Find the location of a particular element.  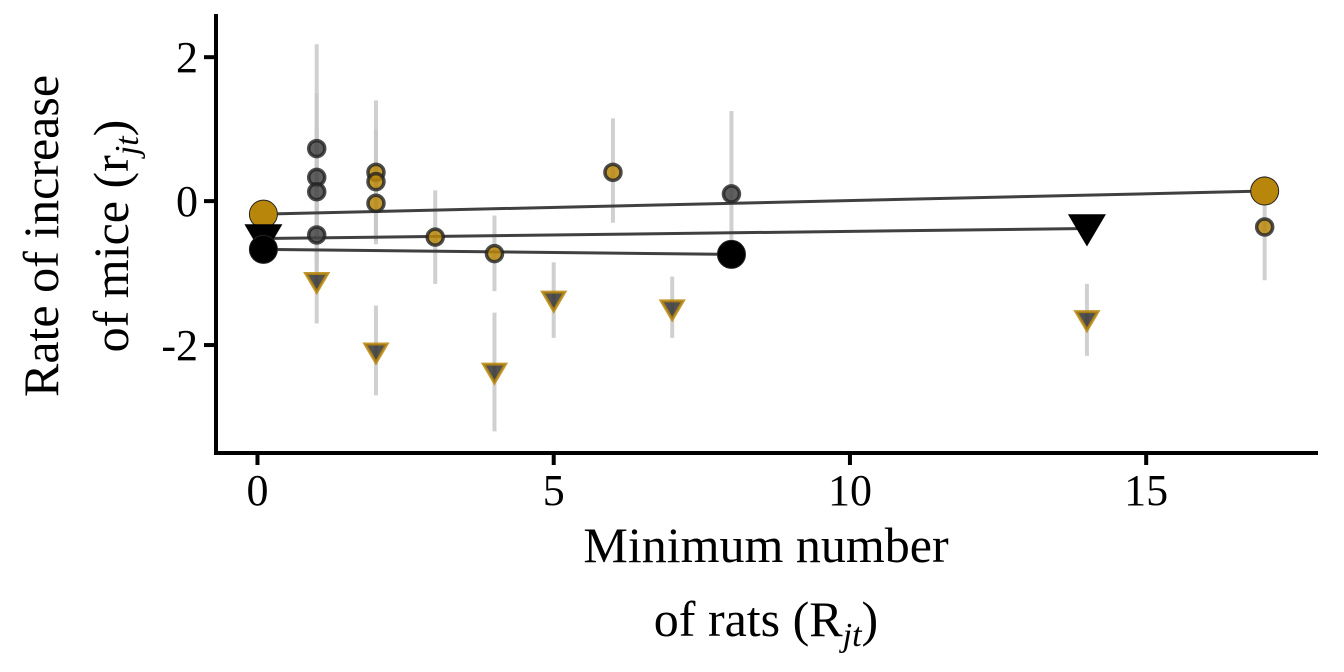

y-axis-title-subscript: jt is located at coordinates (127, 147).